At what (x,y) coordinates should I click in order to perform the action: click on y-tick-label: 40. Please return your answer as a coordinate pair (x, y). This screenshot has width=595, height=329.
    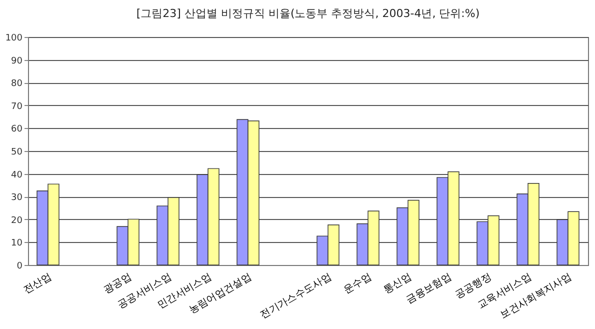
    Looking at the image, I should click on (17, 175).